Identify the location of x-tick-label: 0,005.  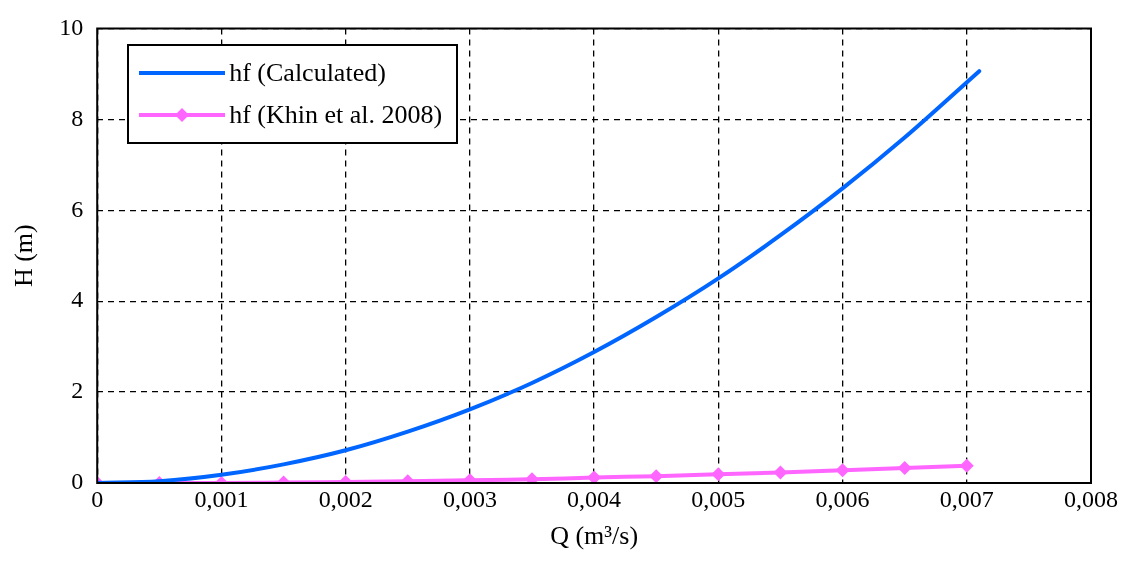
(718, 498).